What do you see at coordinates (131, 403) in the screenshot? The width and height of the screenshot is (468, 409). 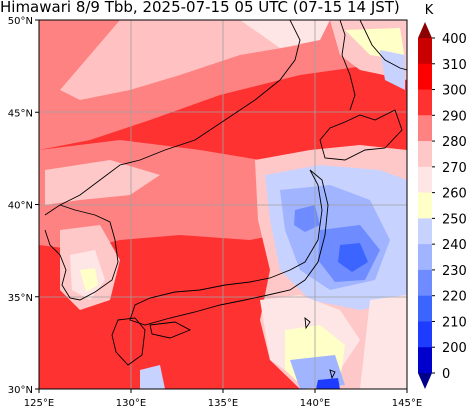 I see `lon-label: 130°E` at bounding box center [131, 403].